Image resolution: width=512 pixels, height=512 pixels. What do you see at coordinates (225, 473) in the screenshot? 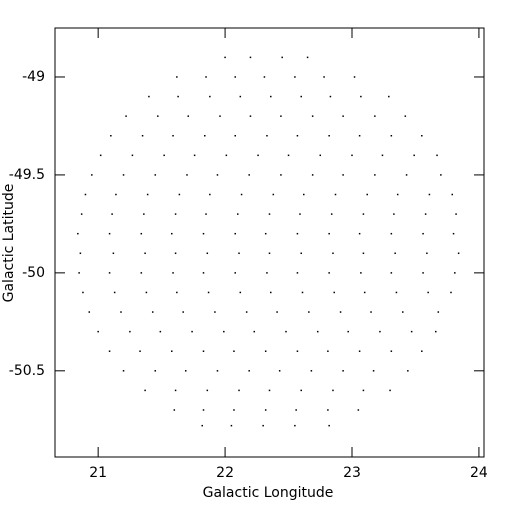
I see `x-tick-label: 22` at bounding box center [225, 473].